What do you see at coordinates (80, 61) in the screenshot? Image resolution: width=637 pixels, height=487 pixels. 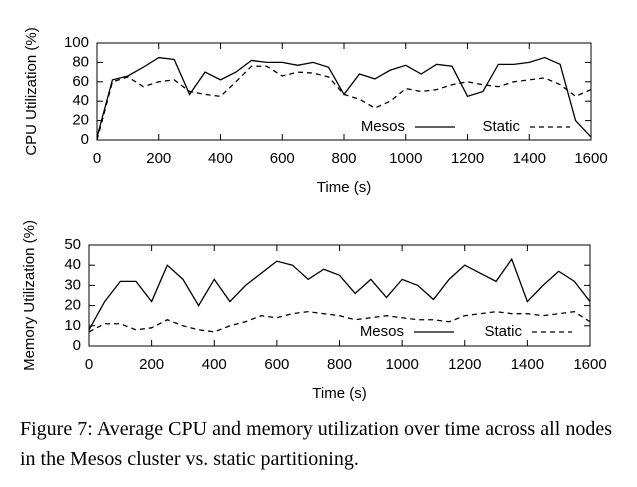 I see `y-tick-label: 80` at bounding box center [80, 61].